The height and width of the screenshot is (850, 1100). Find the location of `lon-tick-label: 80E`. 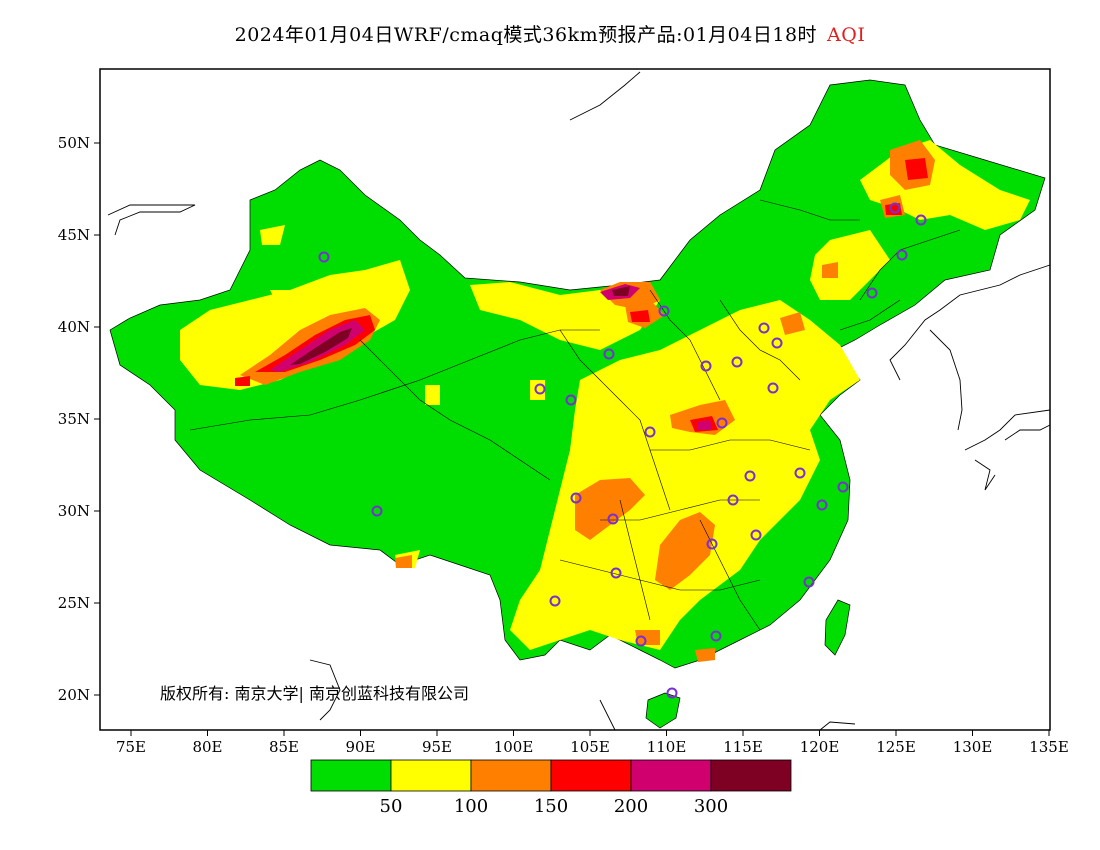

lon-tick-label: 80E is located at coordinates (207, 747).